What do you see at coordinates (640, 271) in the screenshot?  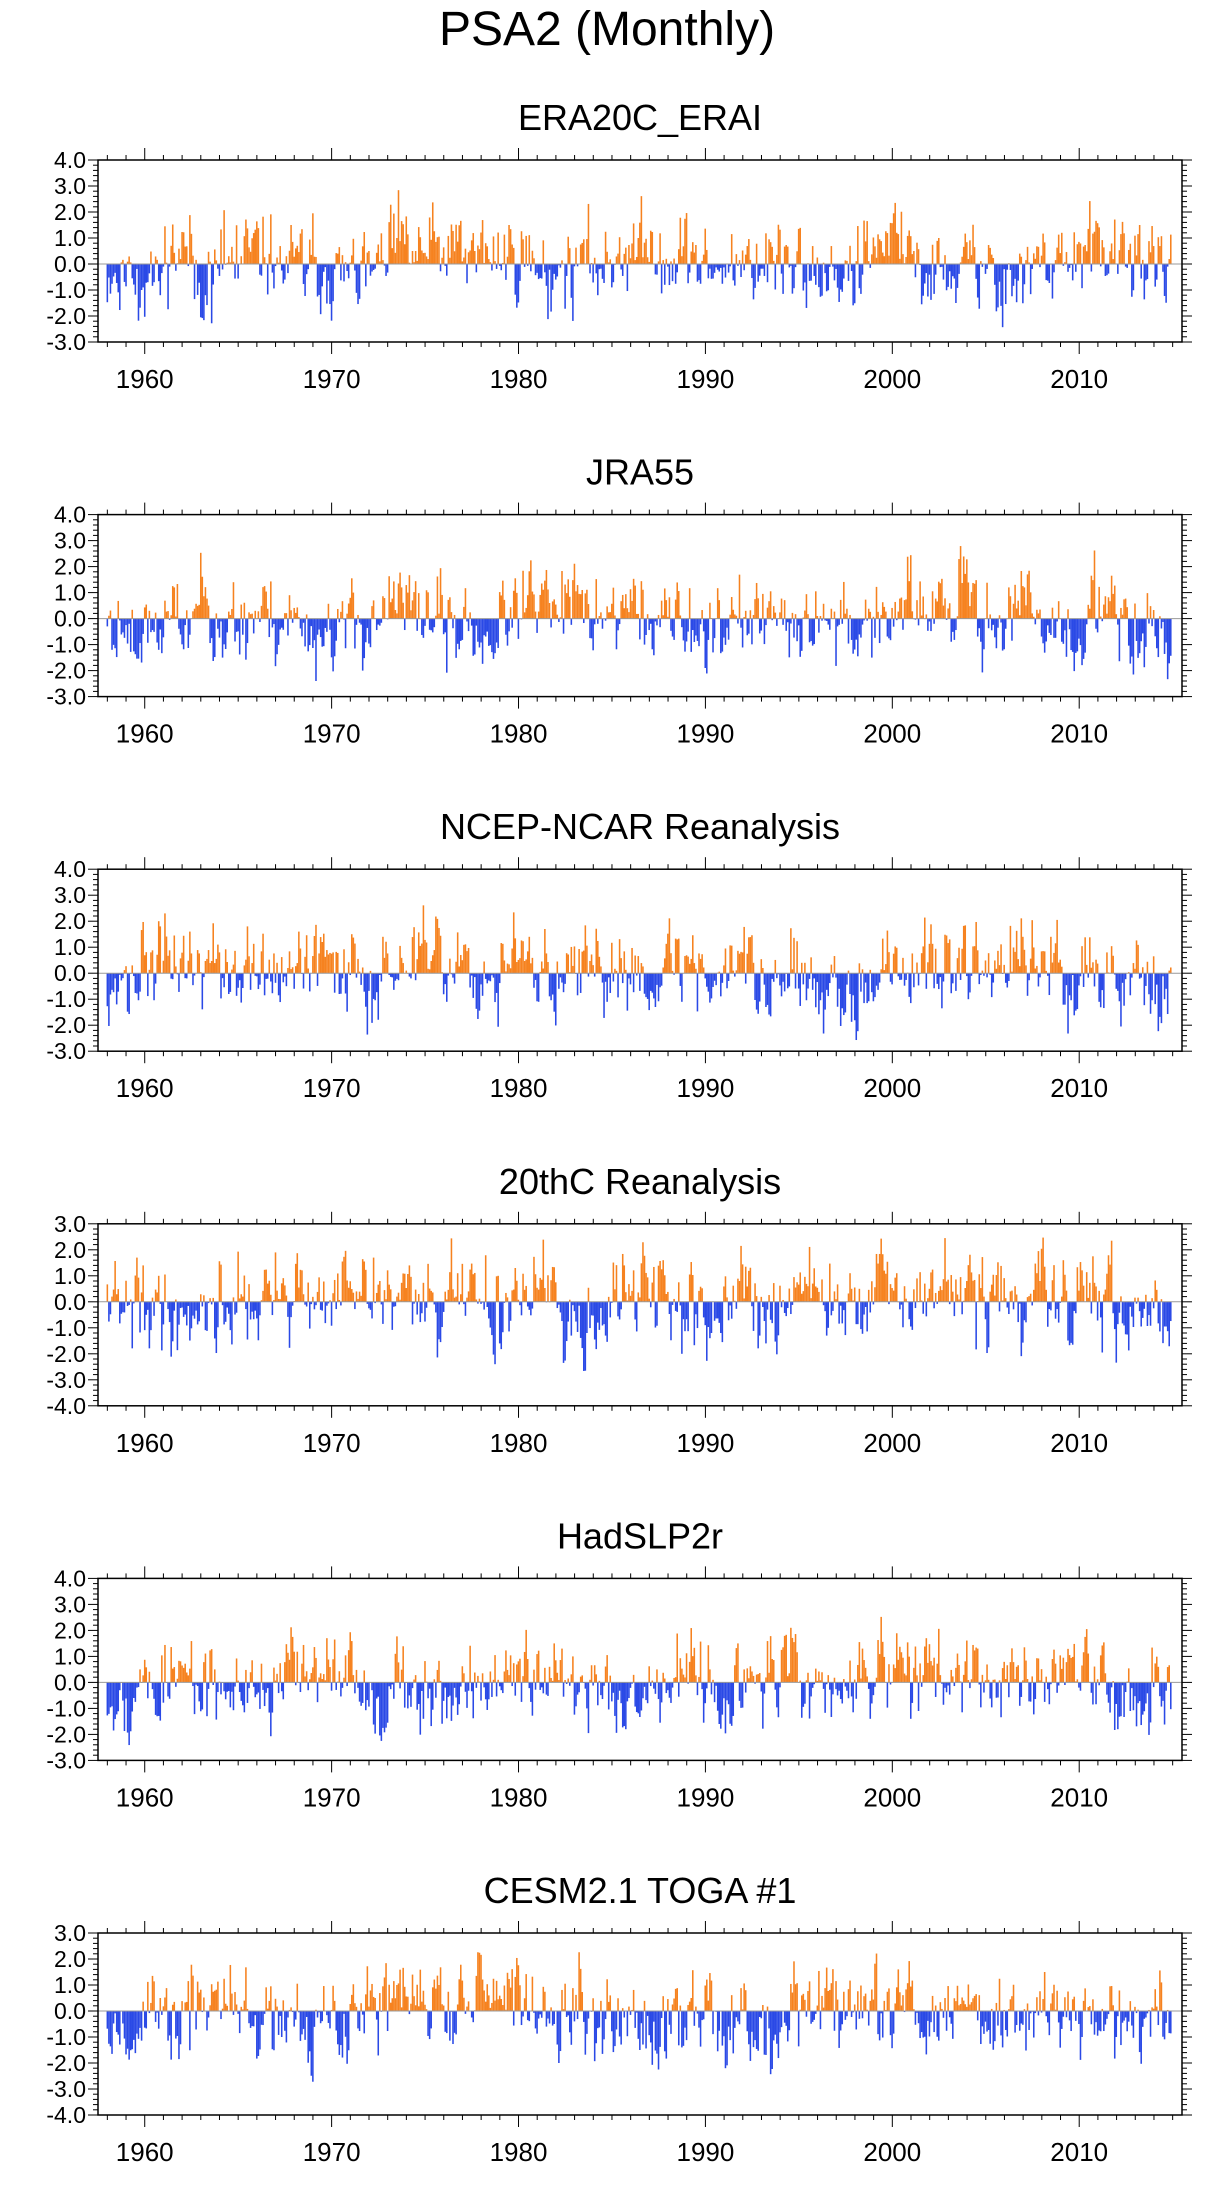 I see `x-axis: 1960 1970 1980 1990 2000 2010` at bounding box center [640, 271].